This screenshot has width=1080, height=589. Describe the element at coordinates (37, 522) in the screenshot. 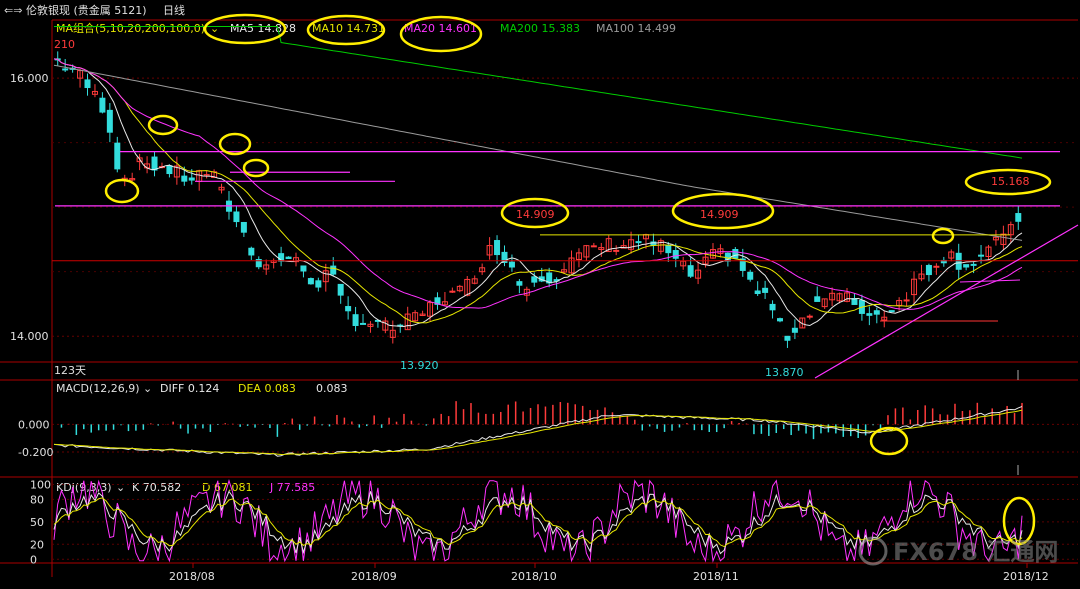

I see `kdj-tick-label: 50` at that location.